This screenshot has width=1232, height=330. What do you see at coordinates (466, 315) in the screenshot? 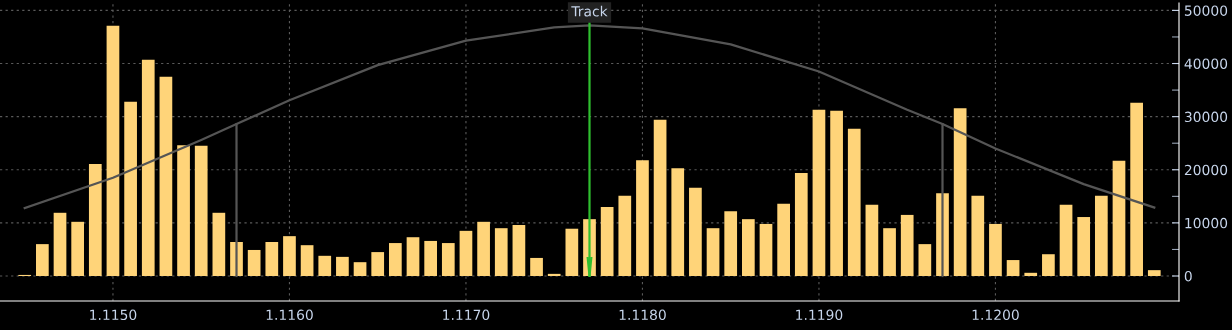
I see `x-tick-label: 1.1170` at bounding box center [466, 315].